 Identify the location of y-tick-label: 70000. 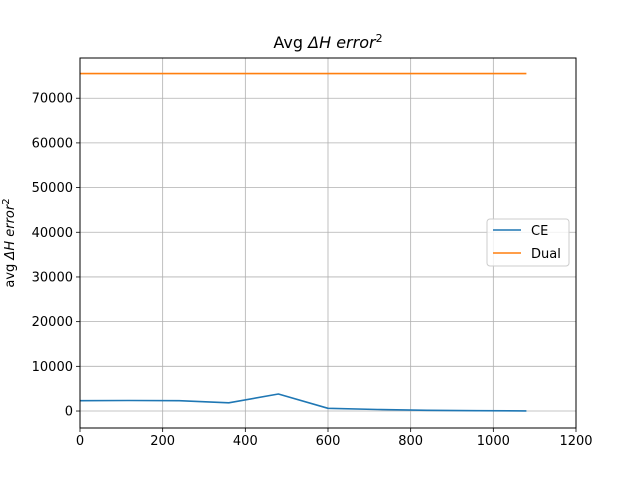
(52, 99).